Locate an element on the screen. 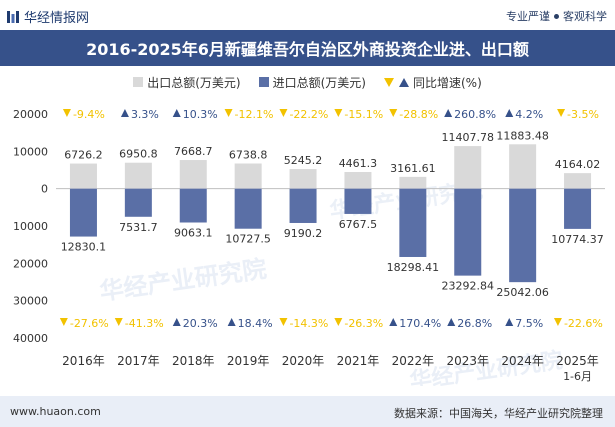 The image size is (615, 427). x-category-label: 2019年 is located at coordinates (248, 361).